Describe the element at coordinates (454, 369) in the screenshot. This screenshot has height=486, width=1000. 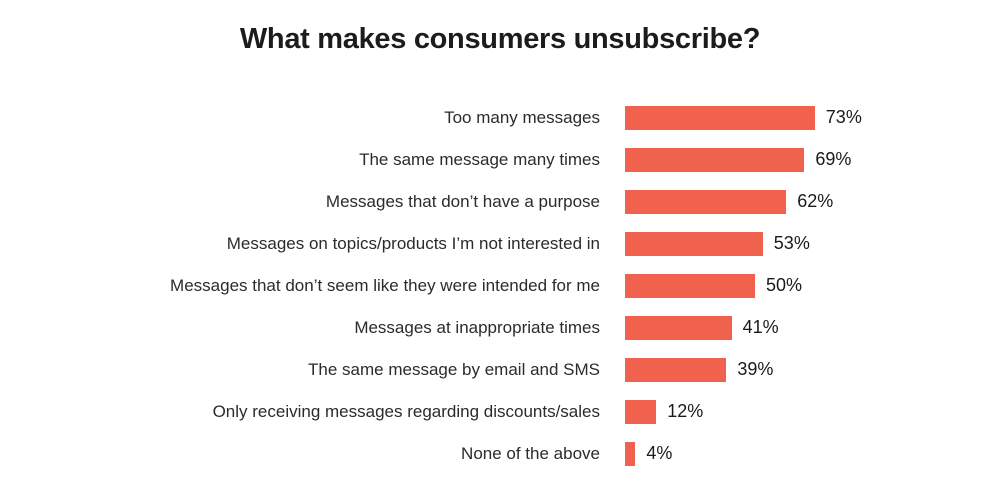
I see `category-label: The same message by email and SMS` at that location.